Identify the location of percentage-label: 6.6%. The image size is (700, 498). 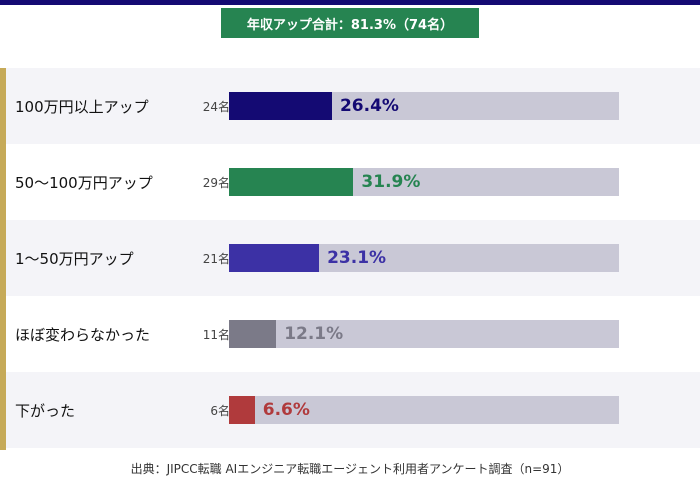
(286, 410).